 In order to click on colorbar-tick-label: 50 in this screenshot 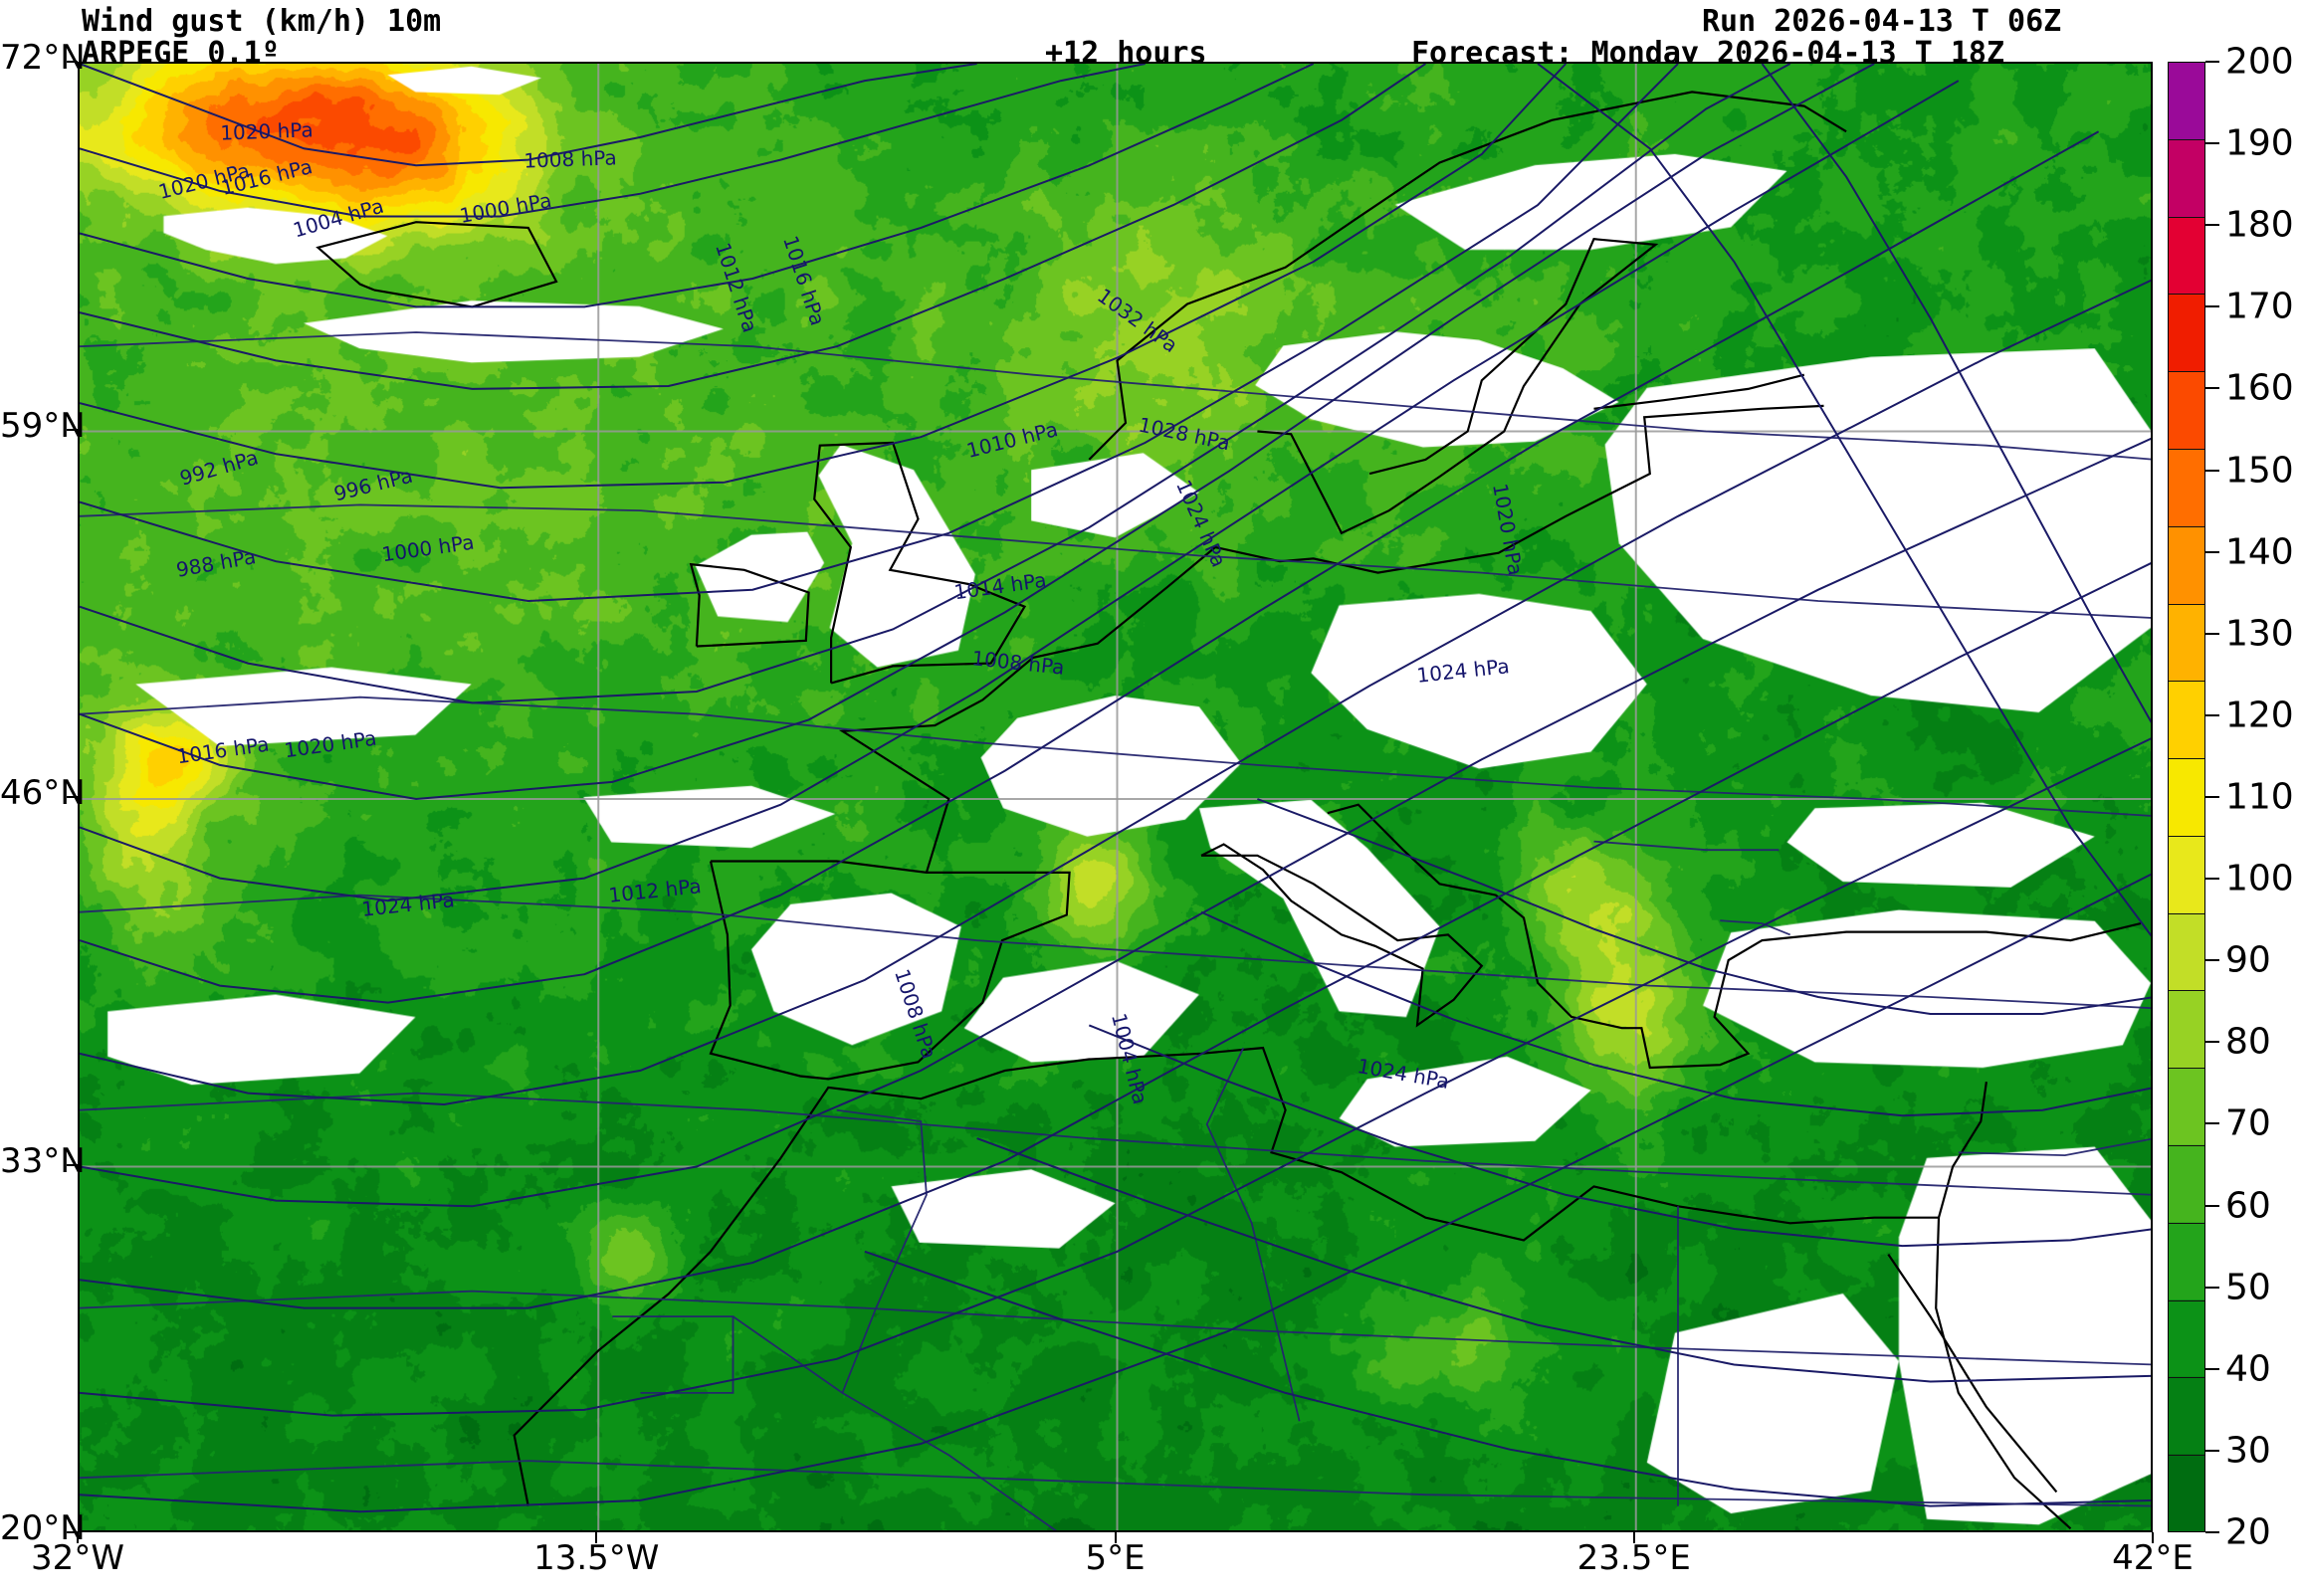, I will do `click(2248, 1288)`.